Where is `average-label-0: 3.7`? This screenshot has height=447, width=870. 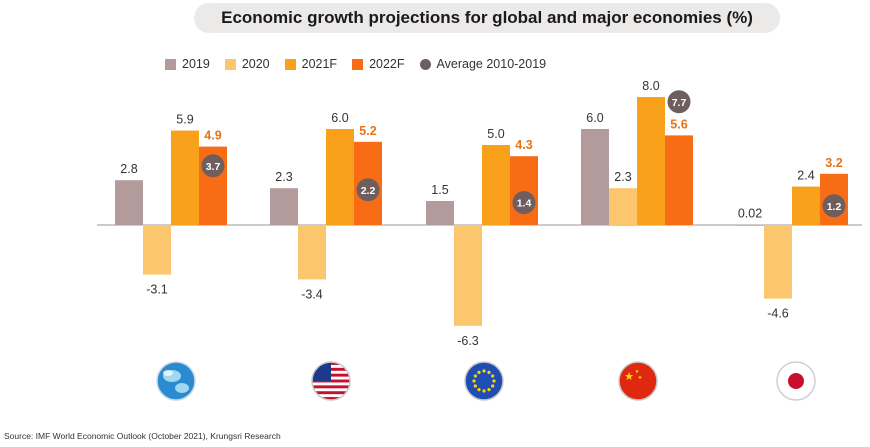
average-label-0: 3.7 is located at coordinates (213, 167).